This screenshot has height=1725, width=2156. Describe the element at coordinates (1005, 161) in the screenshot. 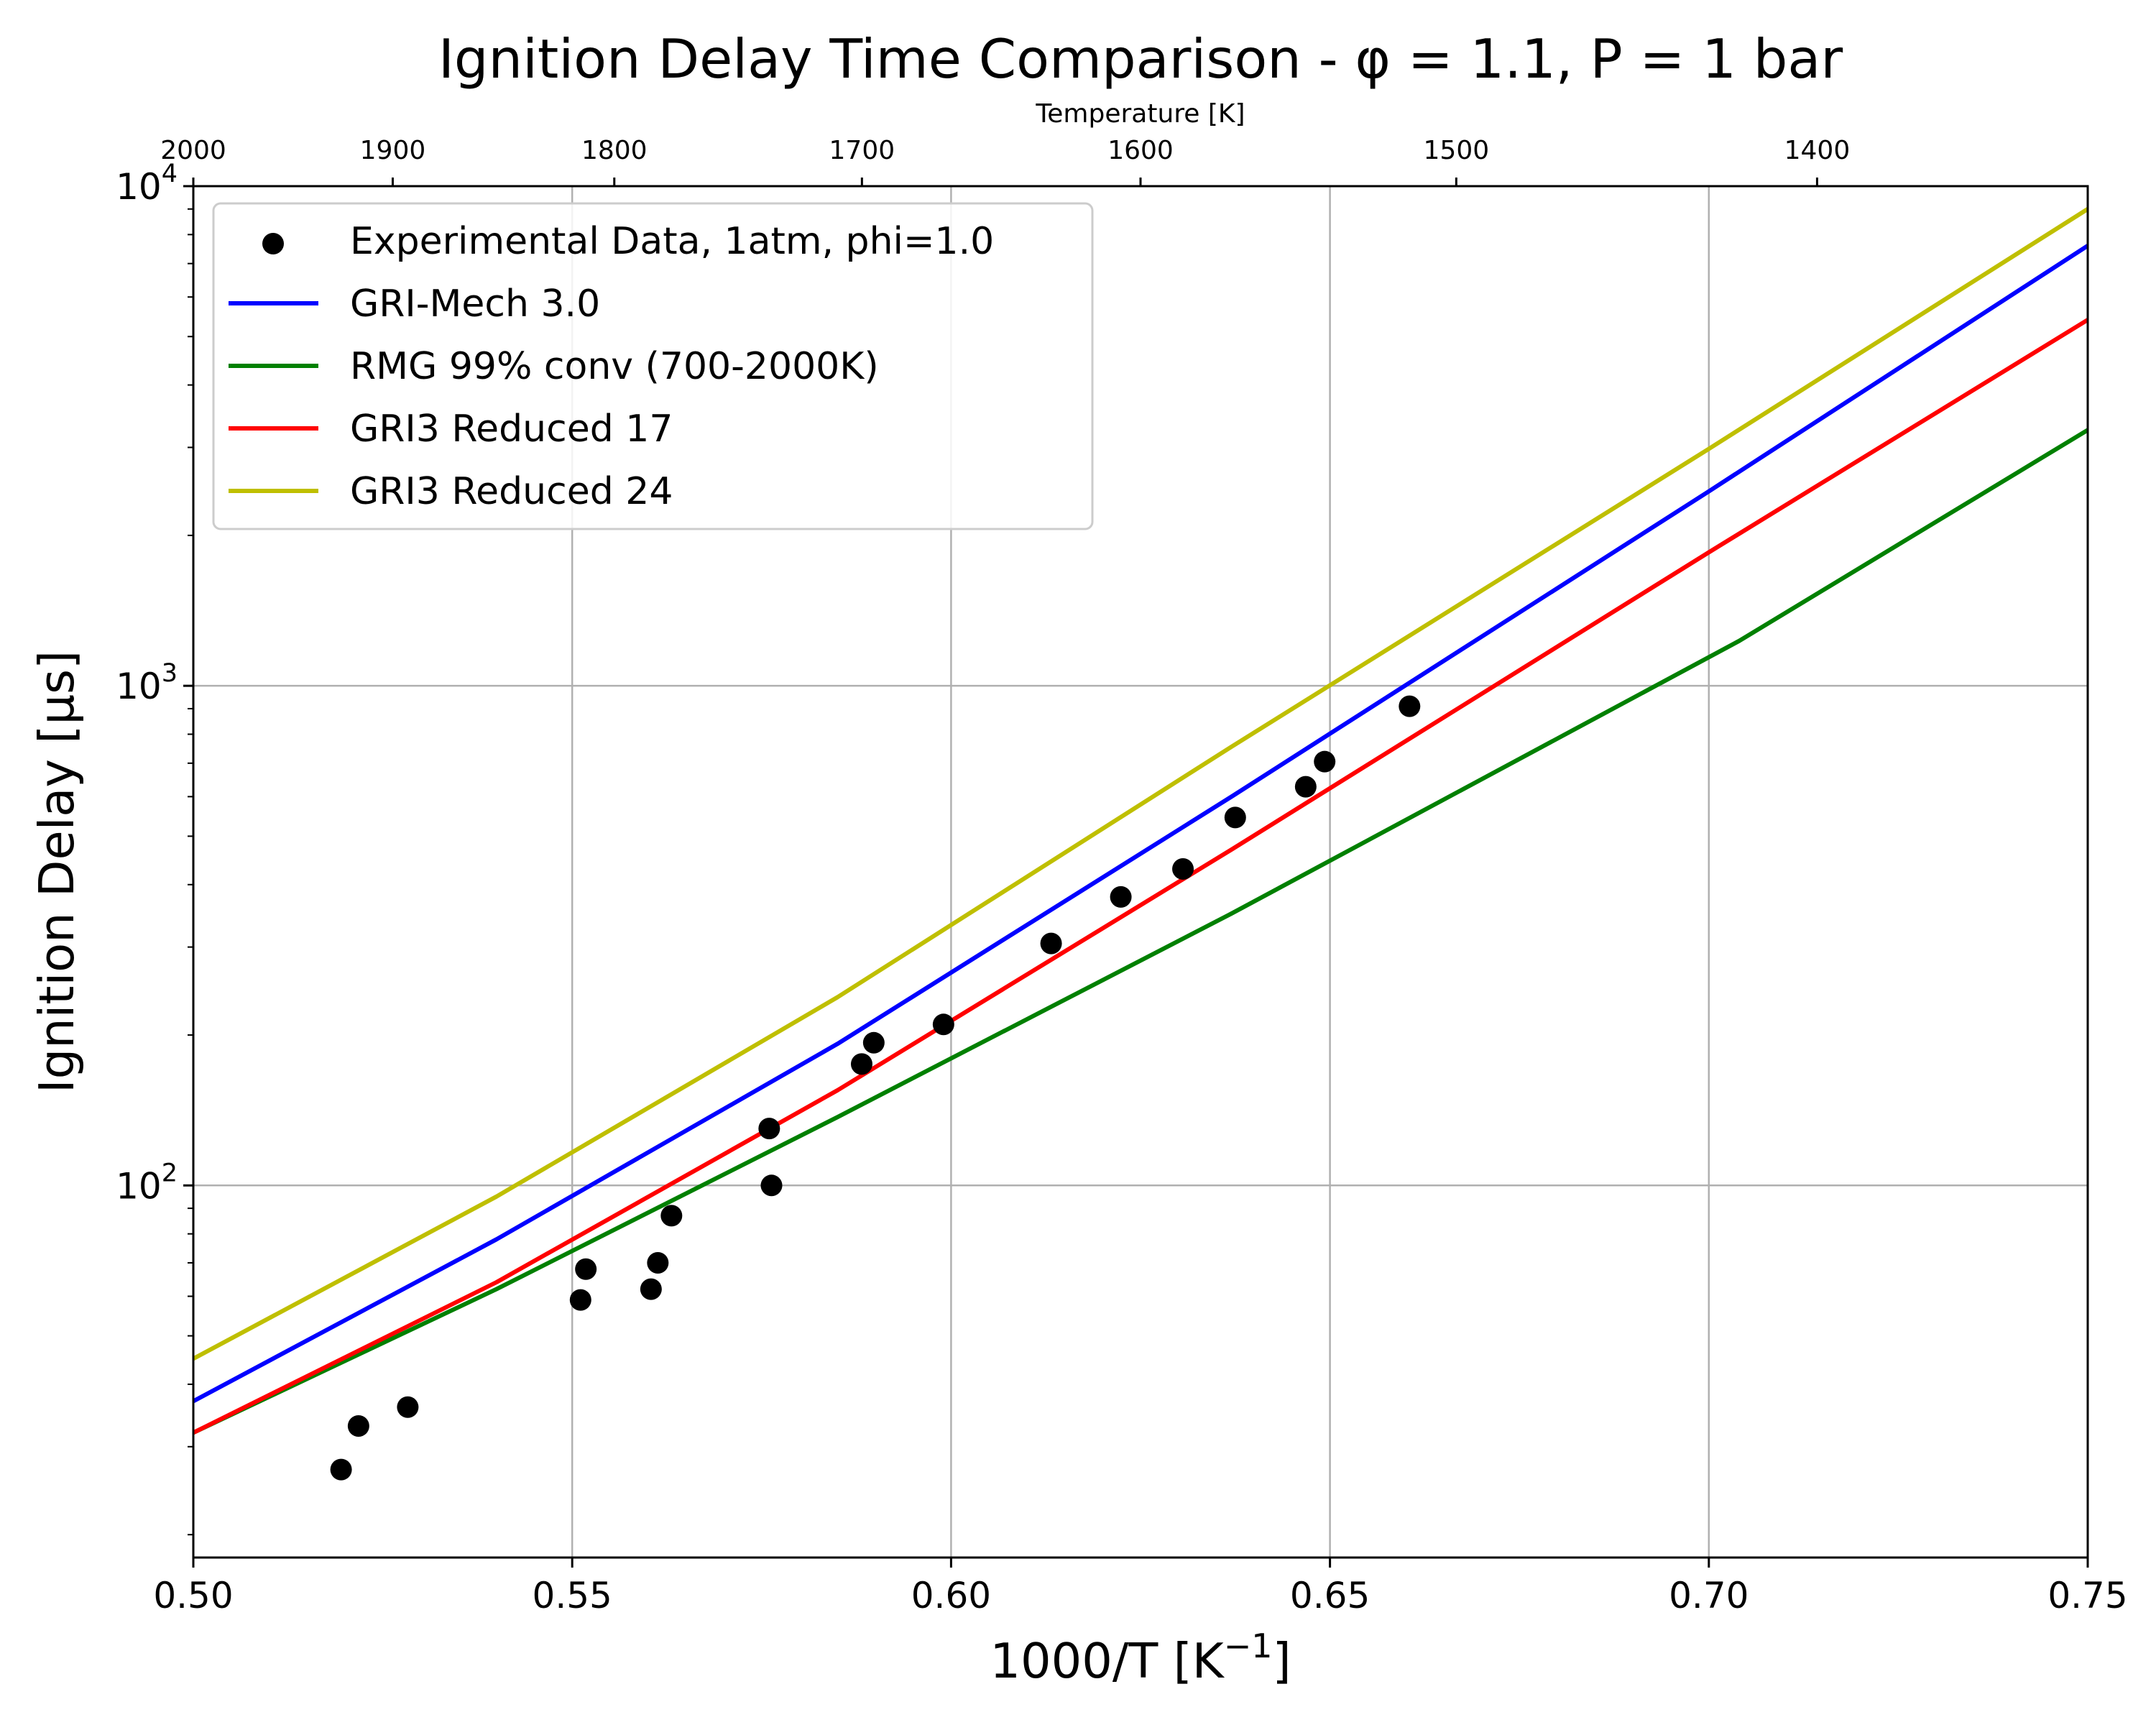

I see `top-temperature-axis: 2000 1900 1800 1700 1600 1500 1400` at that location.